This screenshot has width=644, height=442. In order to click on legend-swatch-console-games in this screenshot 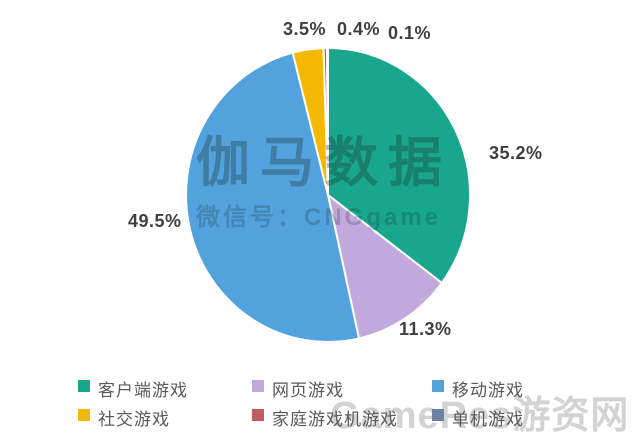, I will do `click(258, 415)`.